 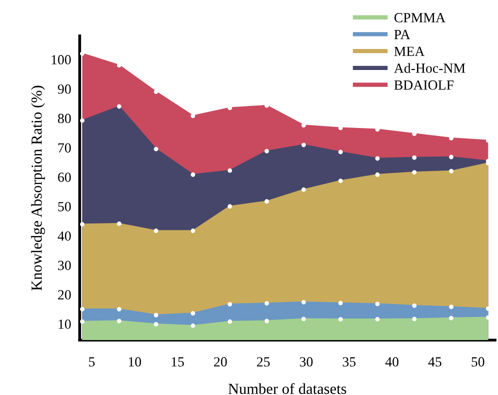 I want to click on x-tick-label: 25, so click(x=263, y=362).